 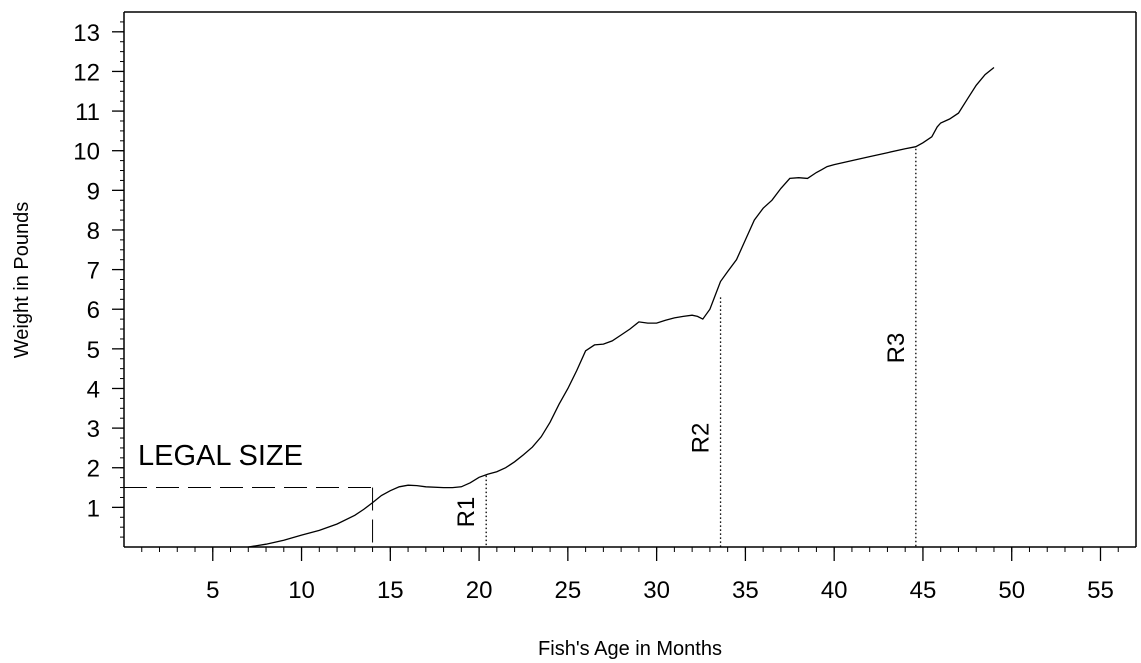 What do you see at coordinates (745, 590) in the screenshot?
I see `x-tick-label: 35` at bounding box center [745, 590].